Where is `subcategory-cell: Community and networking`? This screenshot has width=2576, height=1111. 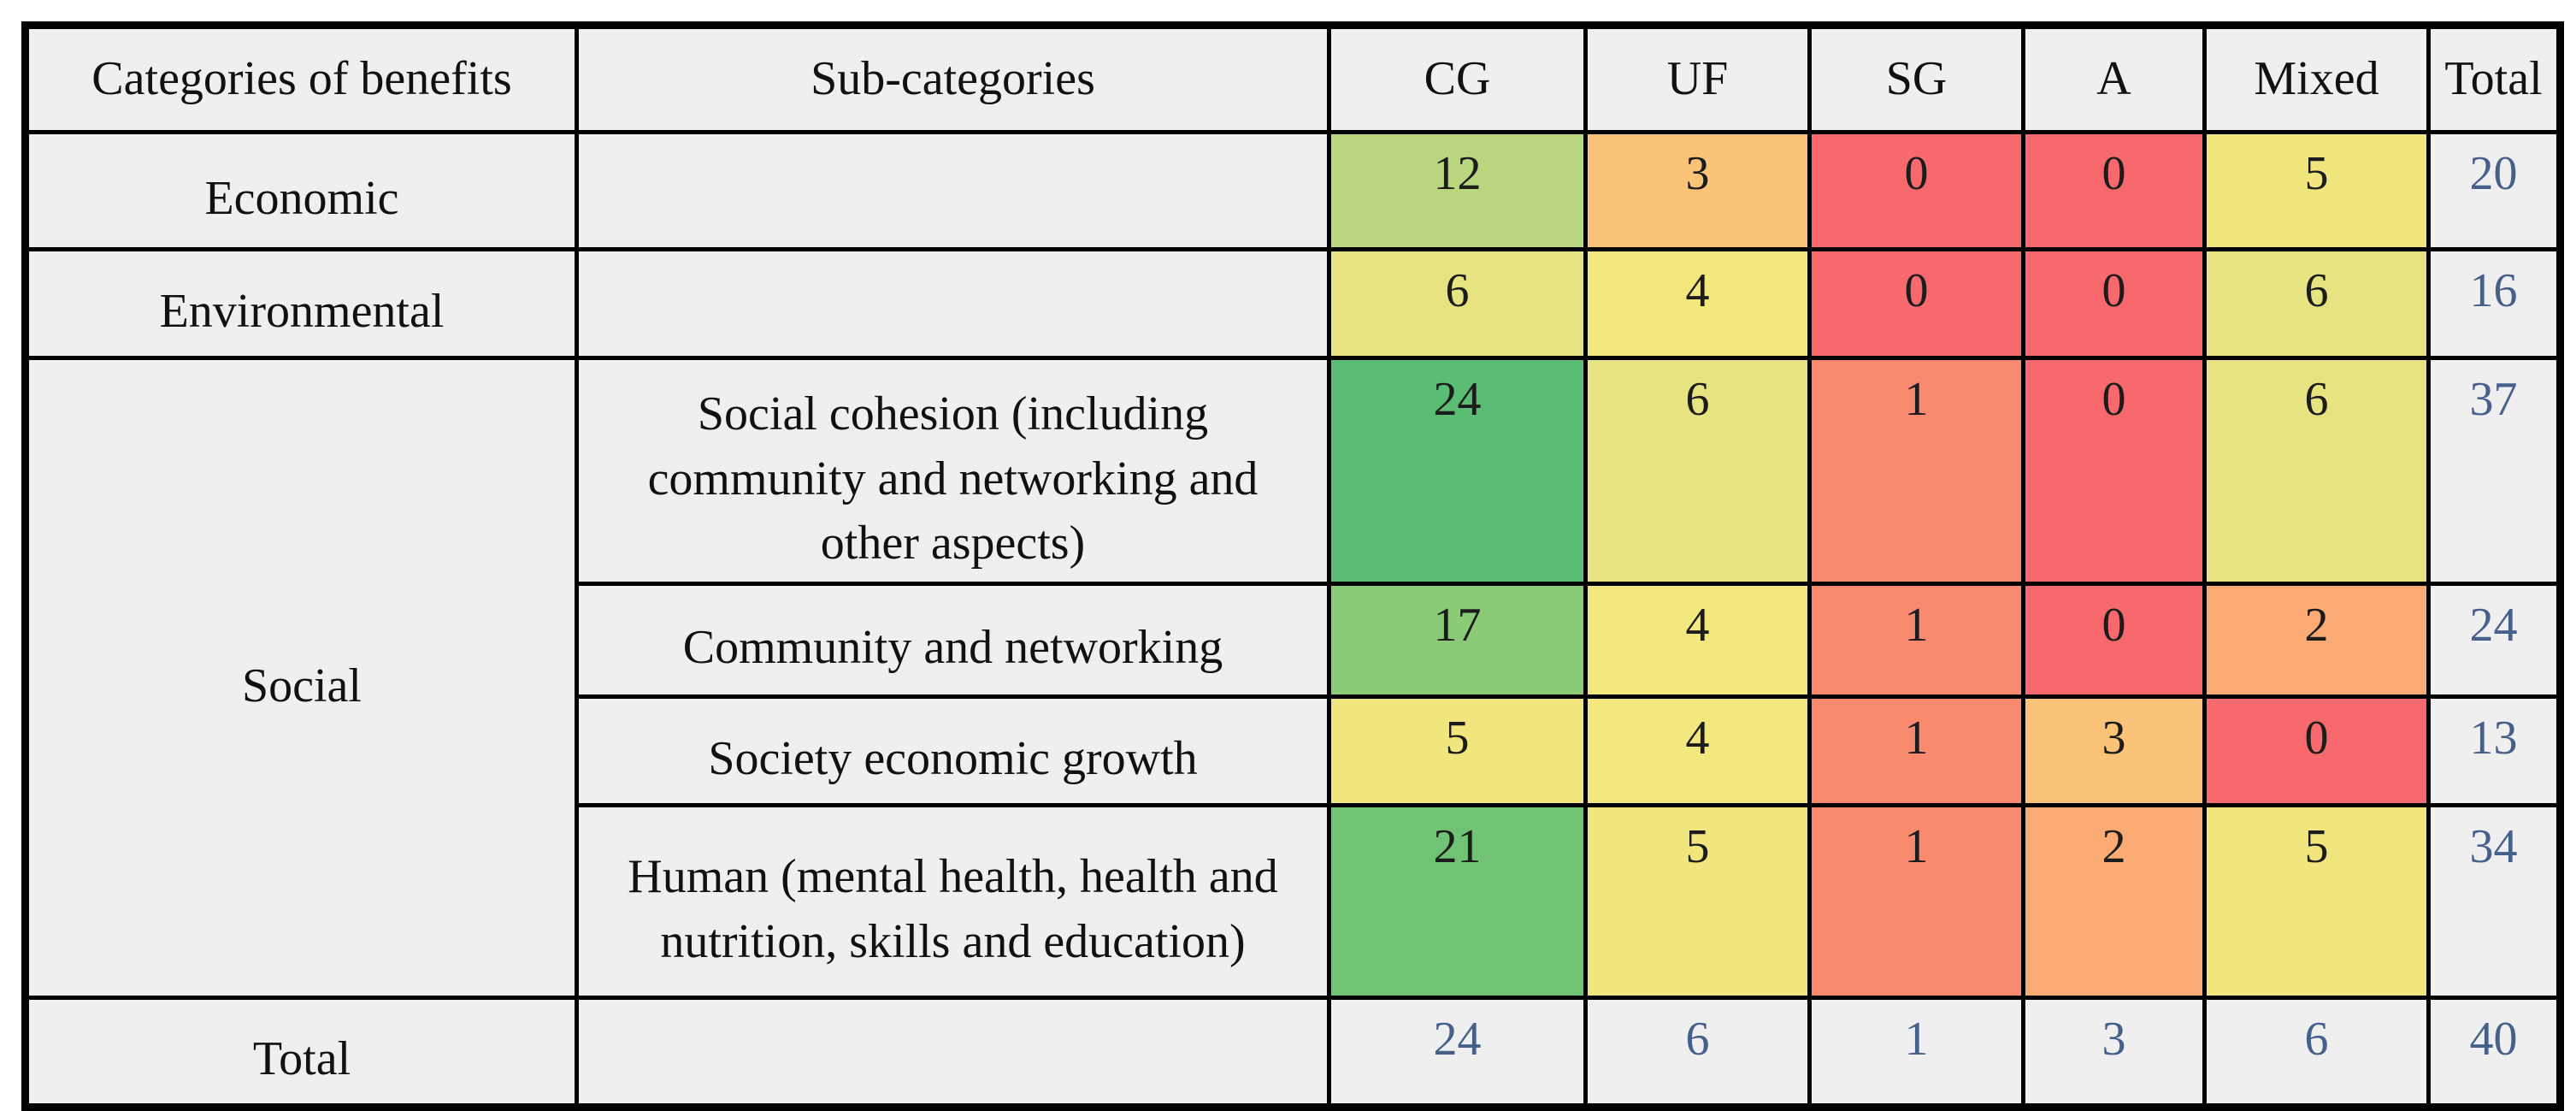 subcategory-cell: Community and networking is located at coordinates (953, 640).